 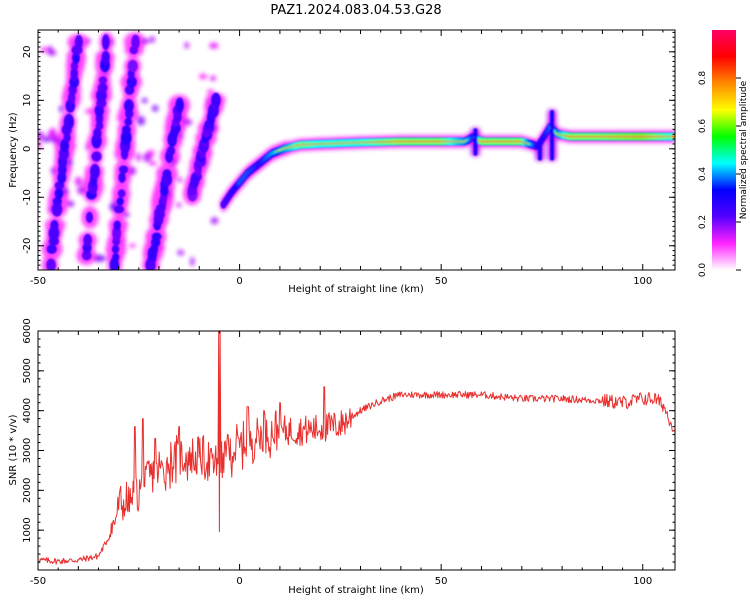 I want to click on x-tick-label: 50, so click(x=441, y=581).